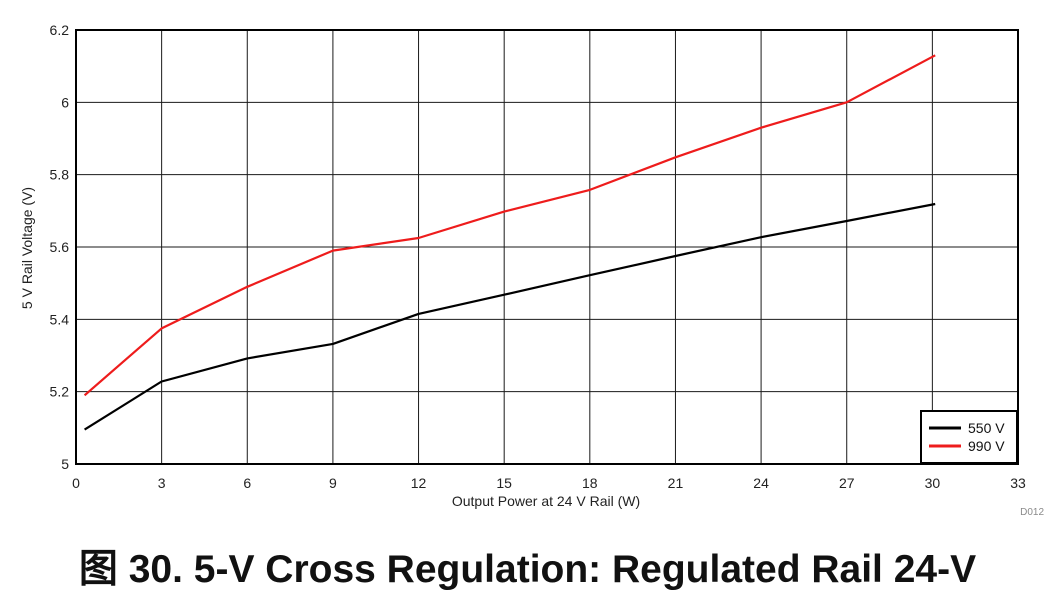  Describe the element at coordinates (676, 483) in the screenshot. I see `x-tick-label: 21` at that location.